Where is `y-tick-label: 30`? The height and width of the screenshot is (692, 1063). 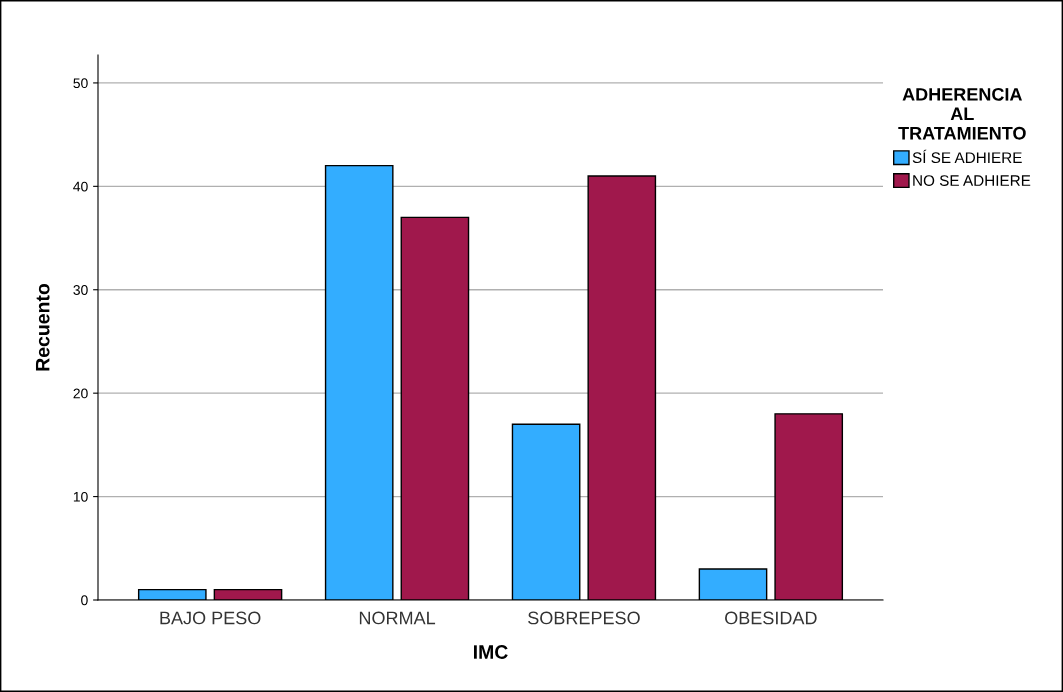
y-tick-label: 30 is located at coordinates (80, 290).